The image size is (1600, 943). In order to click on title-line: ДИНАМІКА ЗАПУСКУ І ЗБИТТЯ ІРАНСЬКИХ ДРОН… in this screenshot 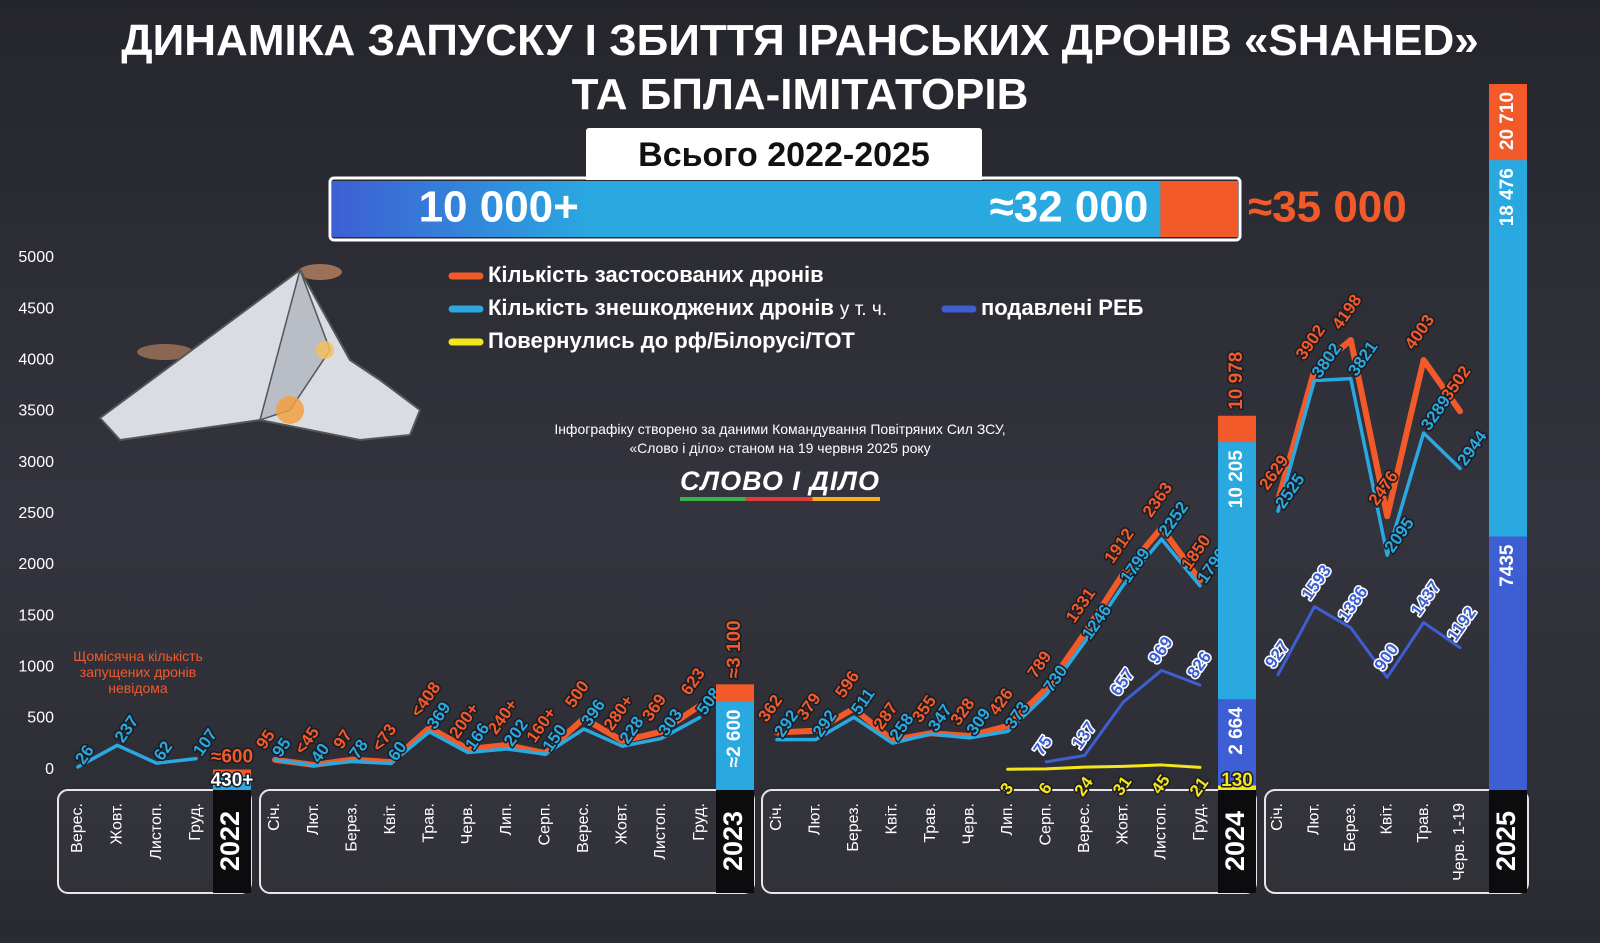, I will do `click(800, 40)`.